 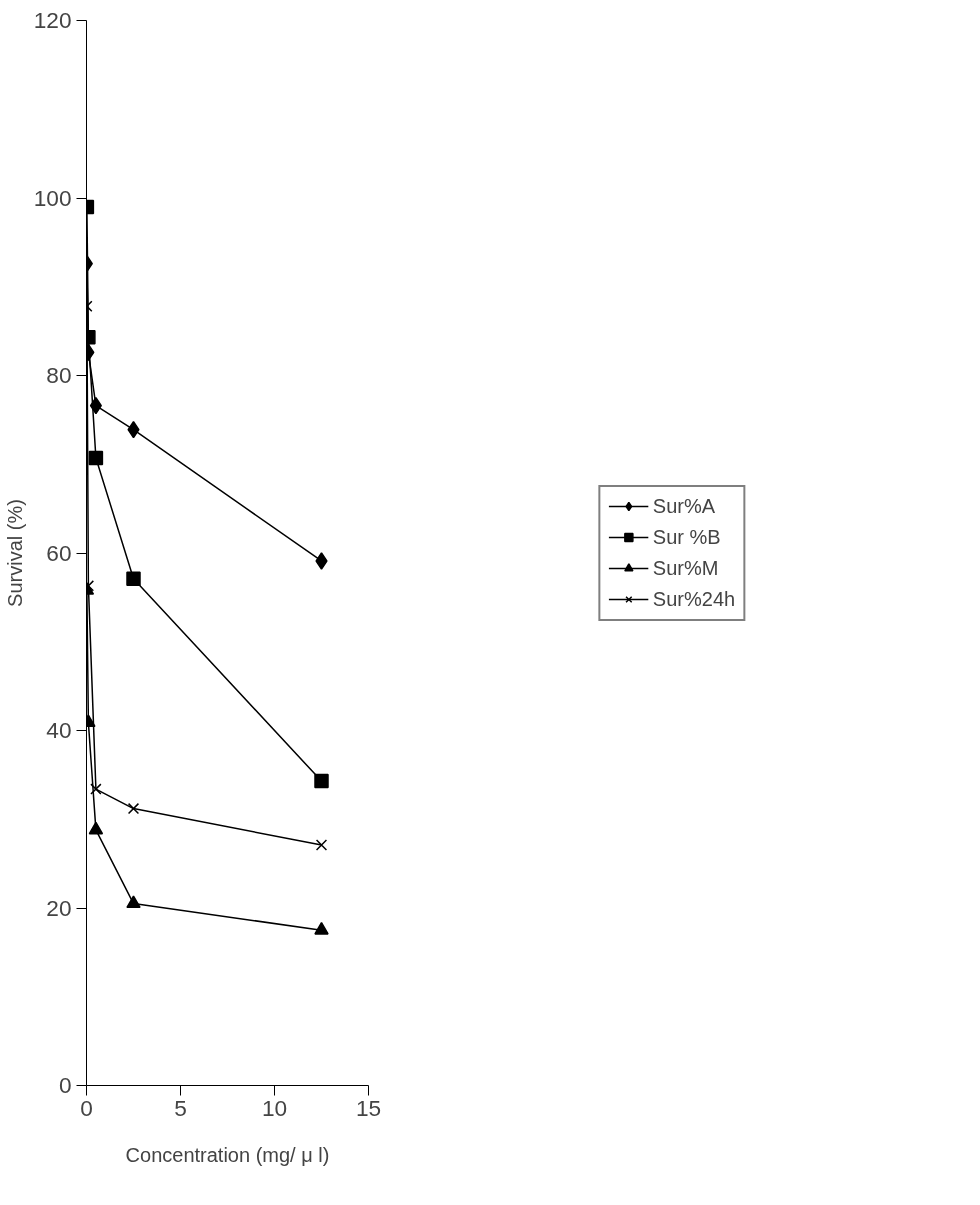 I want to click on y-tick-label: 80, so click(x=59, y=375).